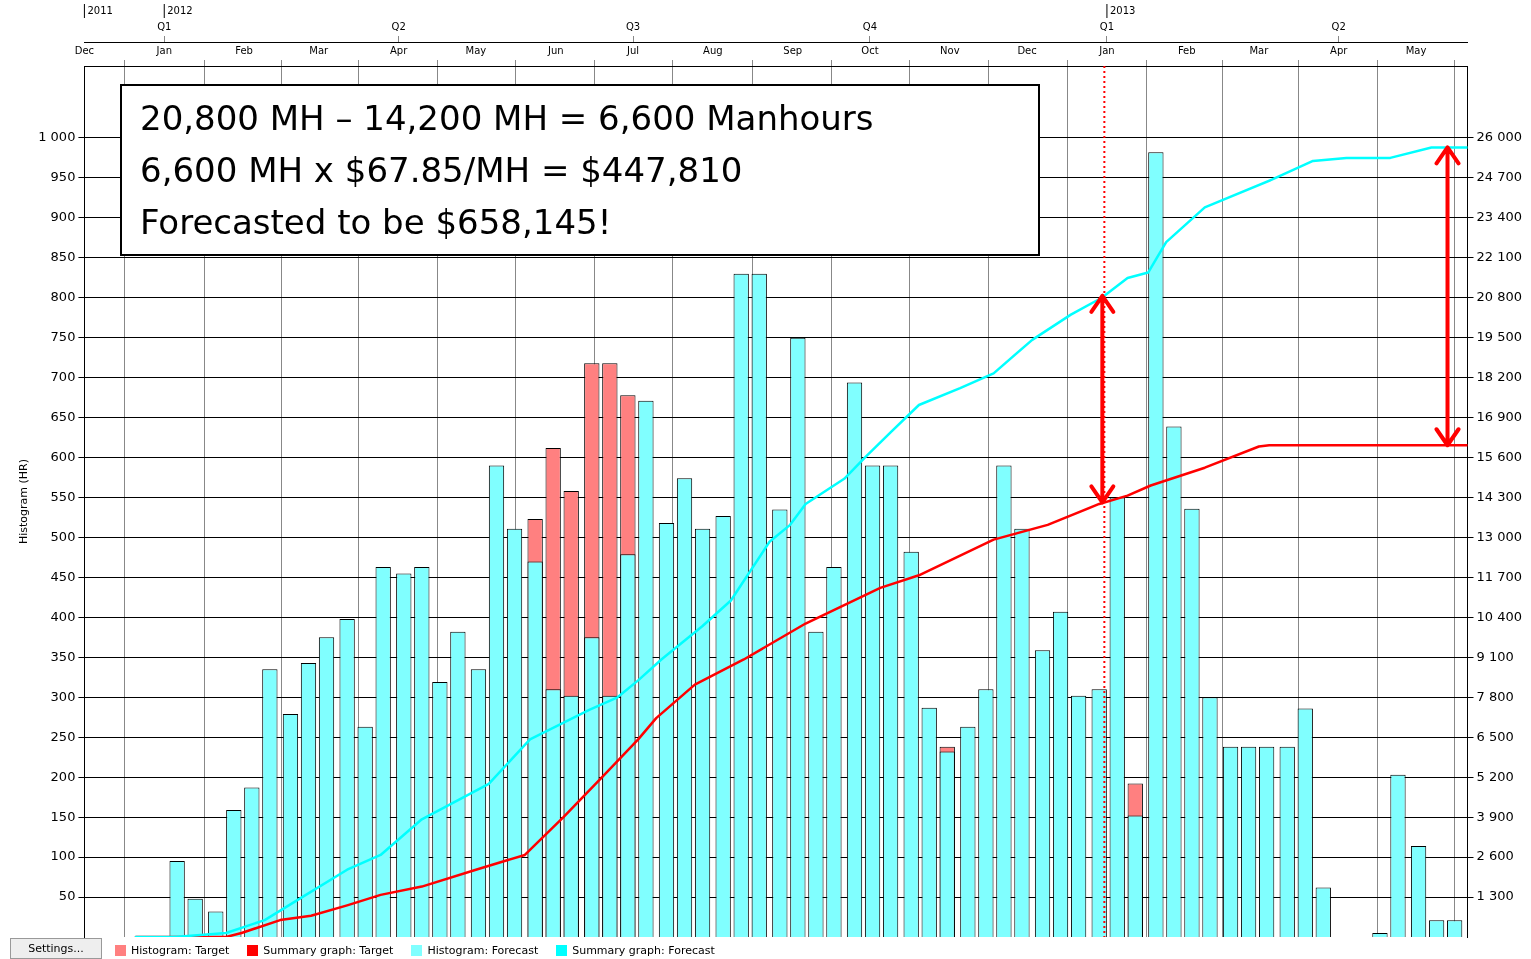 This screenshot has width=1531, height=959. Describe the element at coordinates (555, 50) in the screenshot. I see `x-tick-label: Jun` at that location.